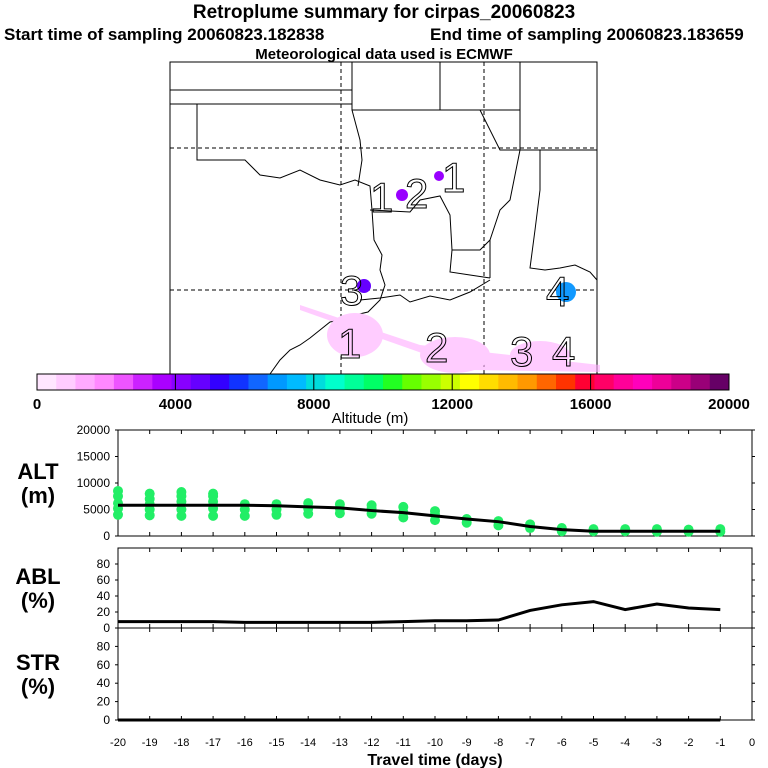  What do you see at coordinates (213, 743) in the screenshot?
I see `x-tick-label: -17` at bounding box center [213, 743].